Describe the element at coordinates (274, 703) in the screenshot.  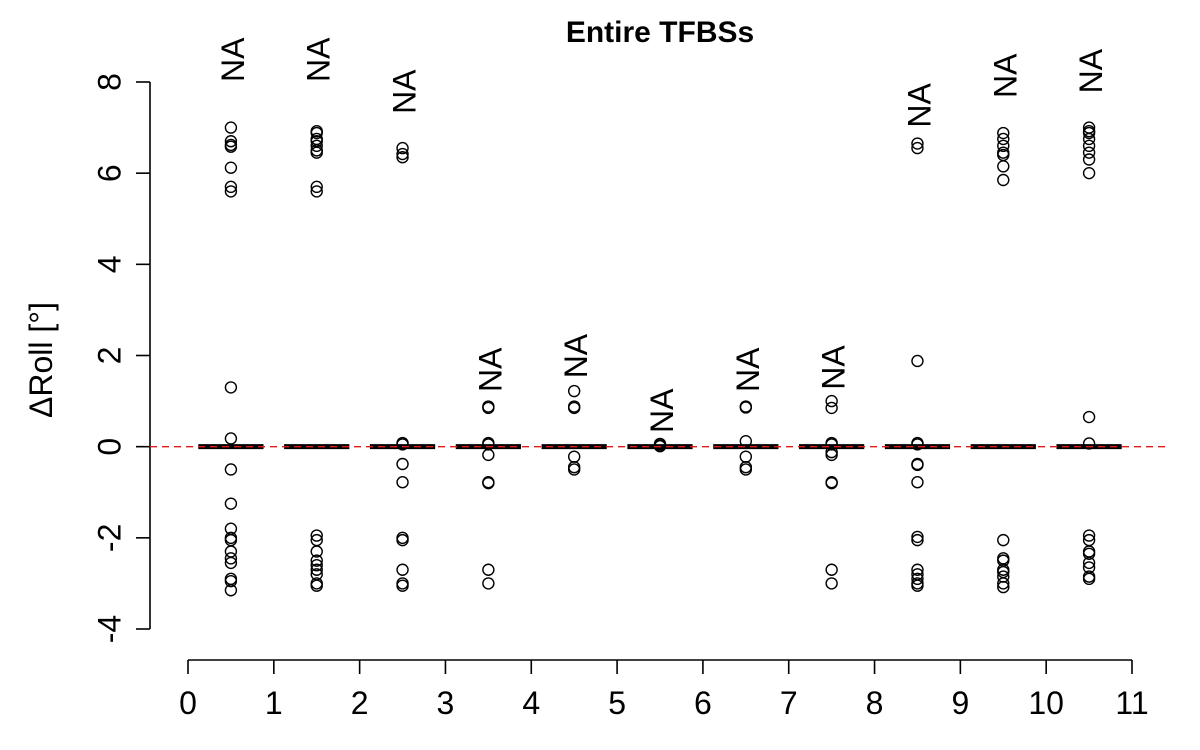
I see `x-tick-label: 1` at that location.